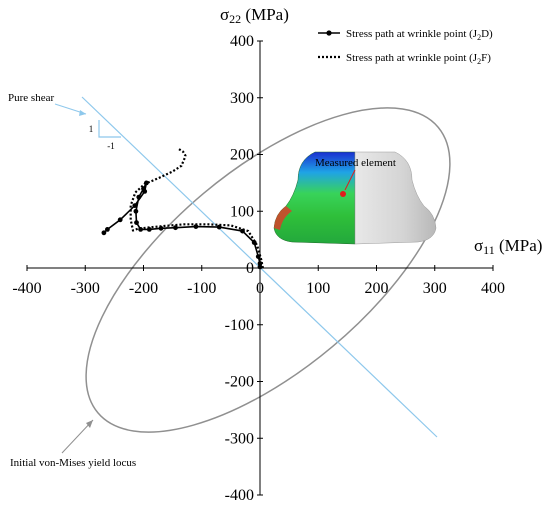 The height and width of the screenshot is (507, 550). What do you see at coordinates (242, 211) in the screenshot?
I see `y-tick-label: 100` at bounding box center [242, 211].